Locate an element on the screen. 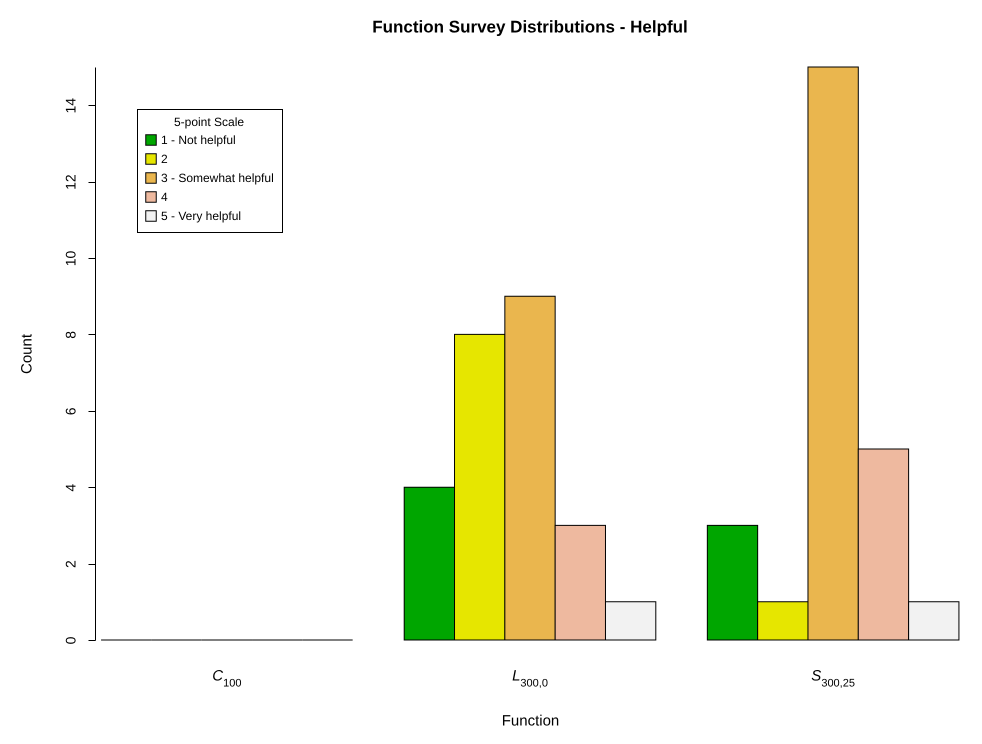 The image size is (982, 744). y-tick-label: 2 is located at coordinates (70, 564).